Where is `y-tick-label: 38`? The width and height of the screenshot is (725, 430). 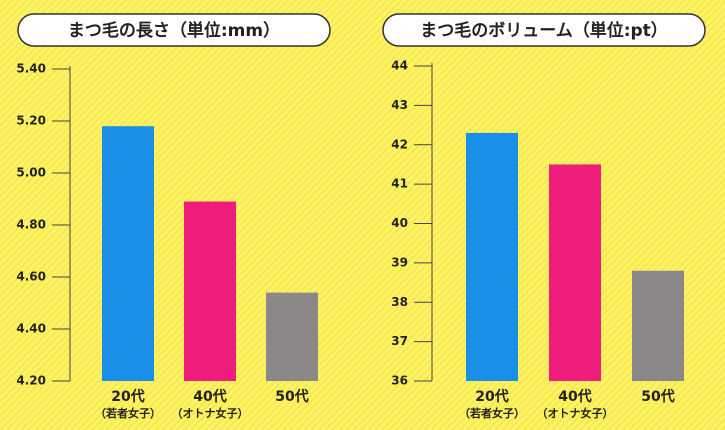 y-tick-label: 38 is located at coordinates (399, 302).